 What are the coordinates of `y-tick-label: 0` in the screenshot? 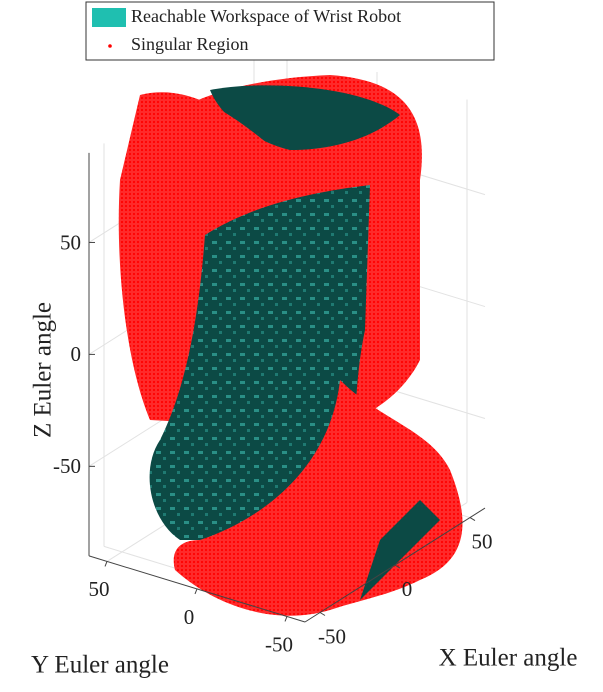 It's located at (189, 617).